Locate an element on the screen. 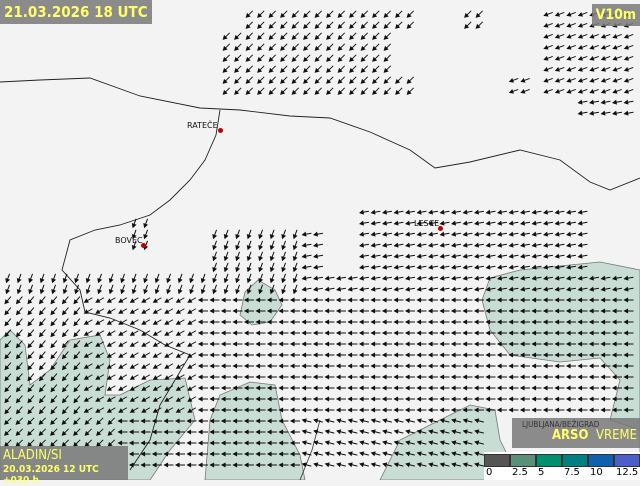 The image size is (640, 486). legend-tick: 12.5 is located at coordinates (627, 472).